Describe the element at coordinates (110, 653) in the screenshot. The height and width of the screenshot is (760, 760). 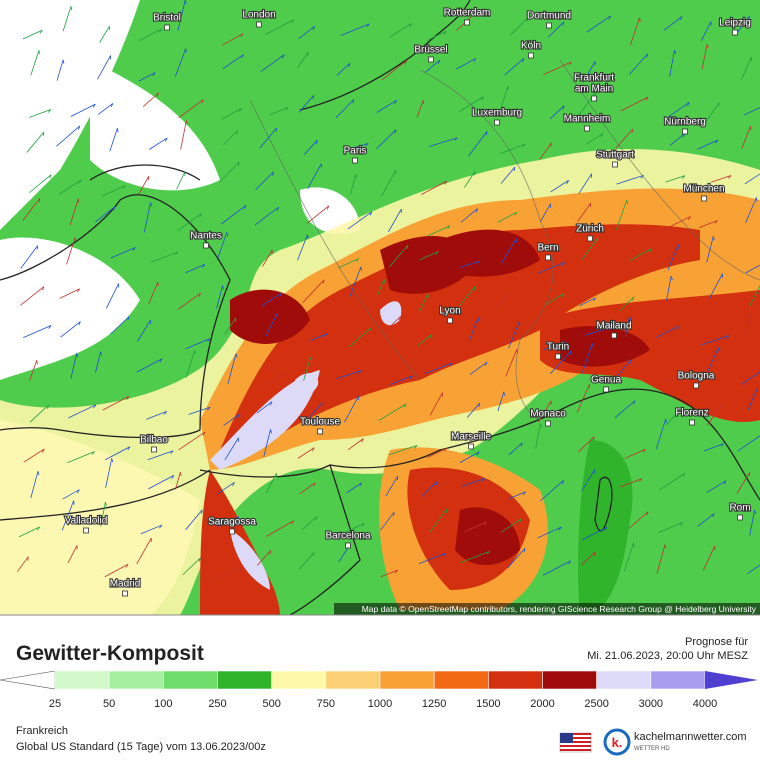
I see `title: Gewitter-Komposit` at that location.